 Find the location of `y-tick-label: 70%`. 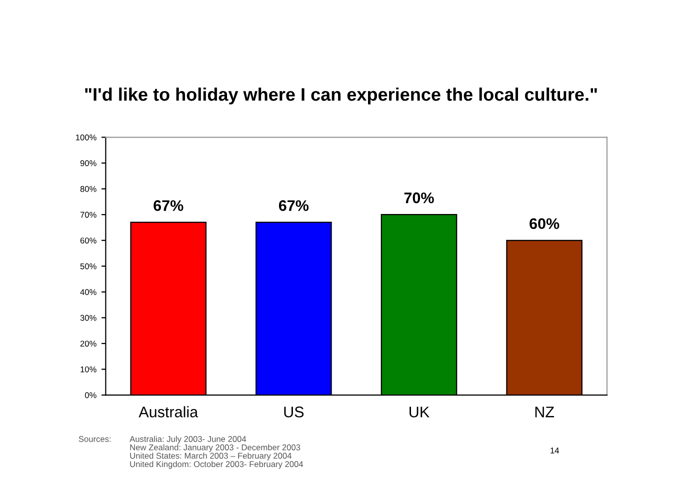

y-tick-label: 70% is located at coordinates (88, 215).